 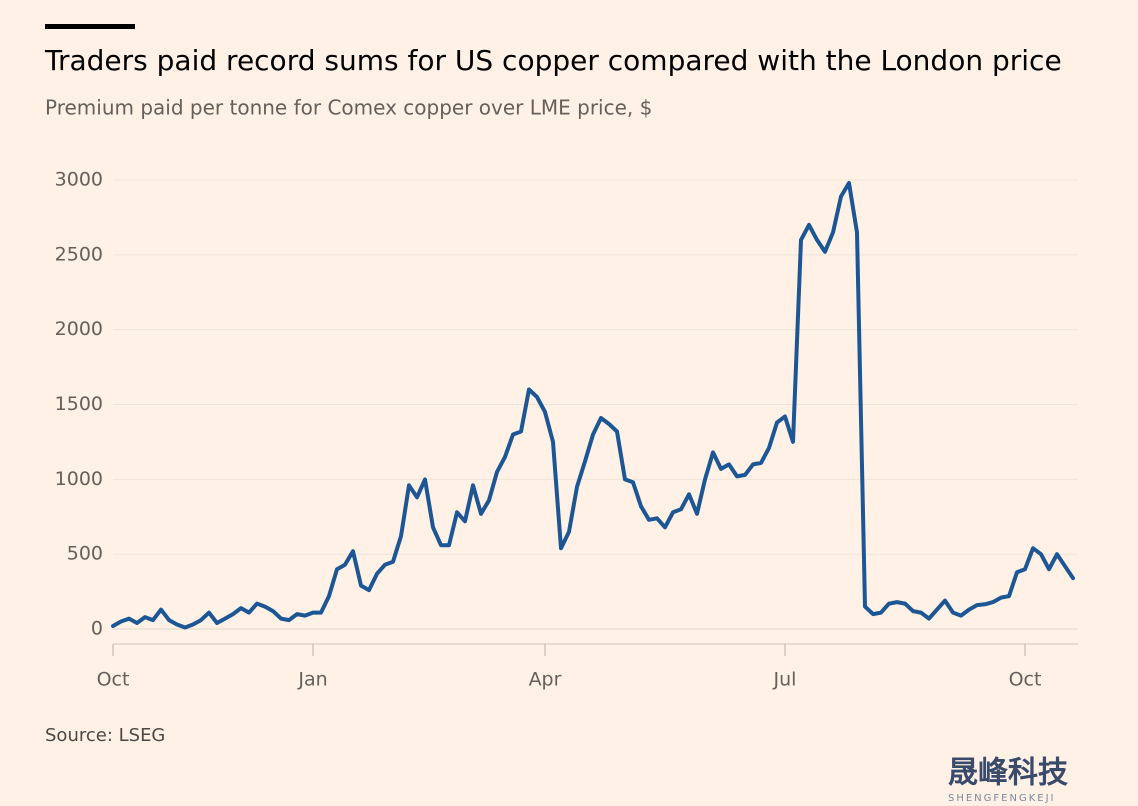 What do you see at coordinates (785, 680) in the screenshot?
I see `x-tick-label: Jul` at bounding box center [785, 680].